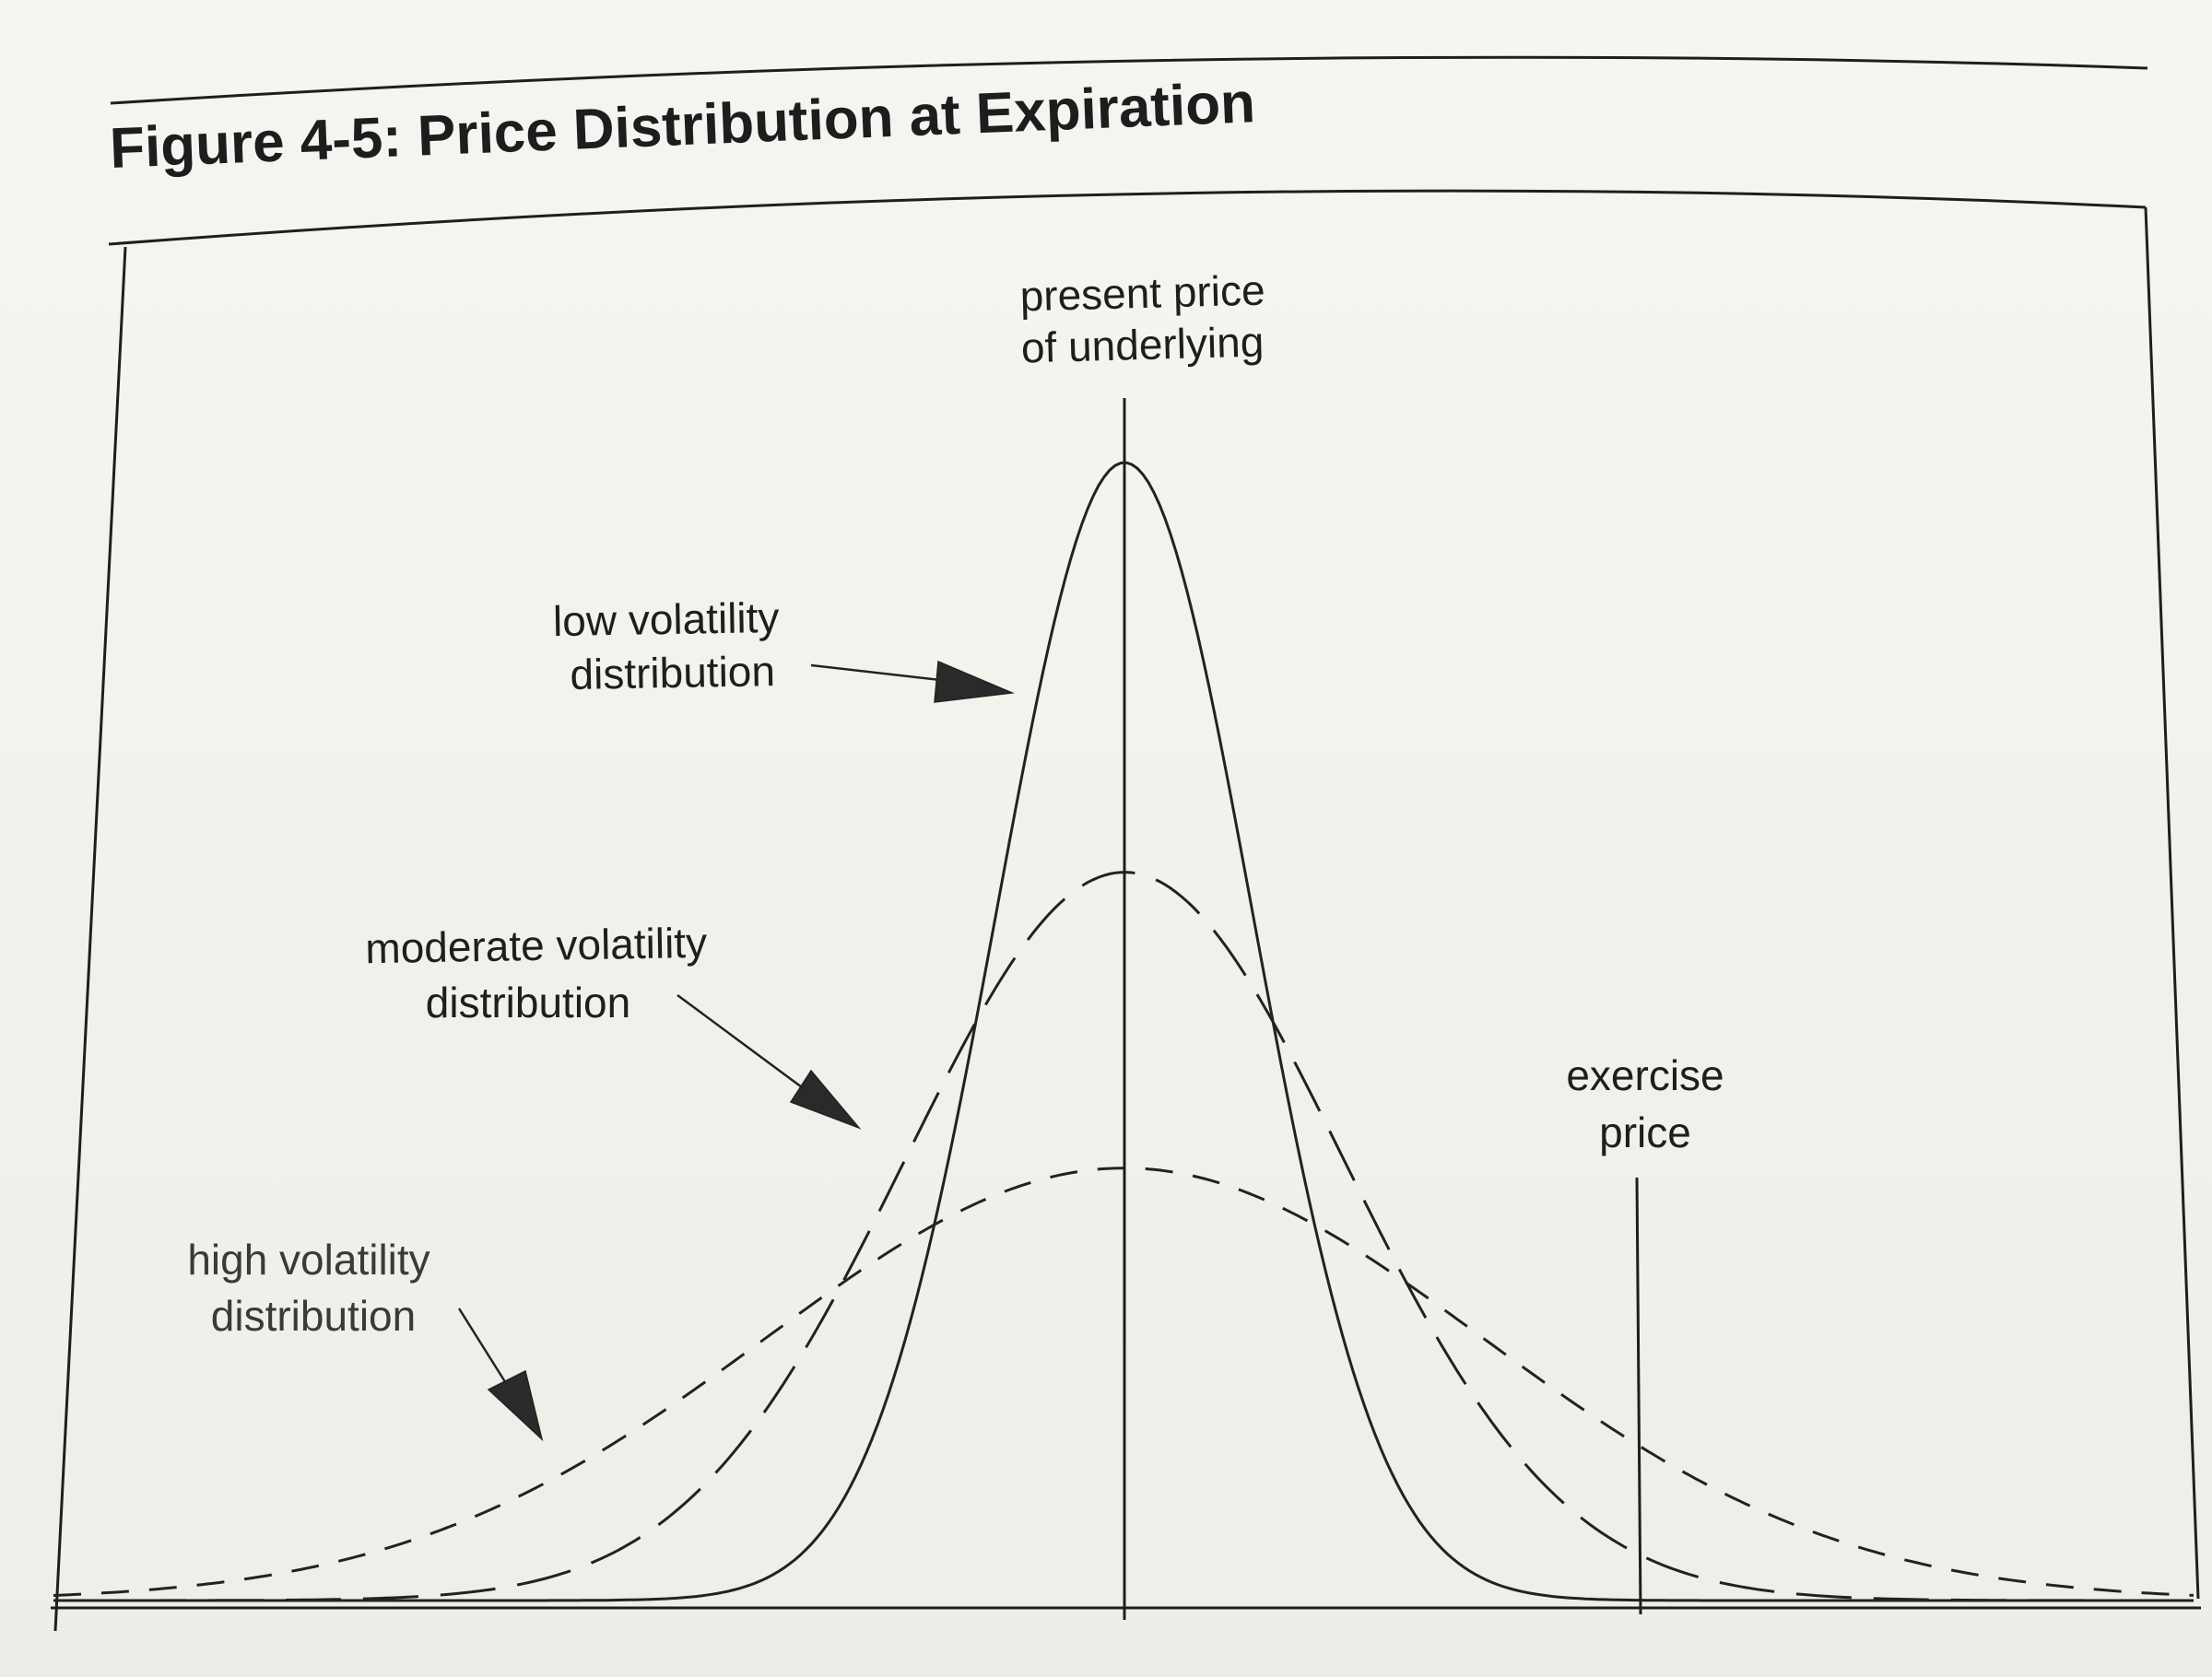 The height and width of the screenshot is (1677, 2212). Describe the element at coordinates (536, 945) in the screenshot. I see `moderate-volatility-label-line-1: moderate volatility` at that location.